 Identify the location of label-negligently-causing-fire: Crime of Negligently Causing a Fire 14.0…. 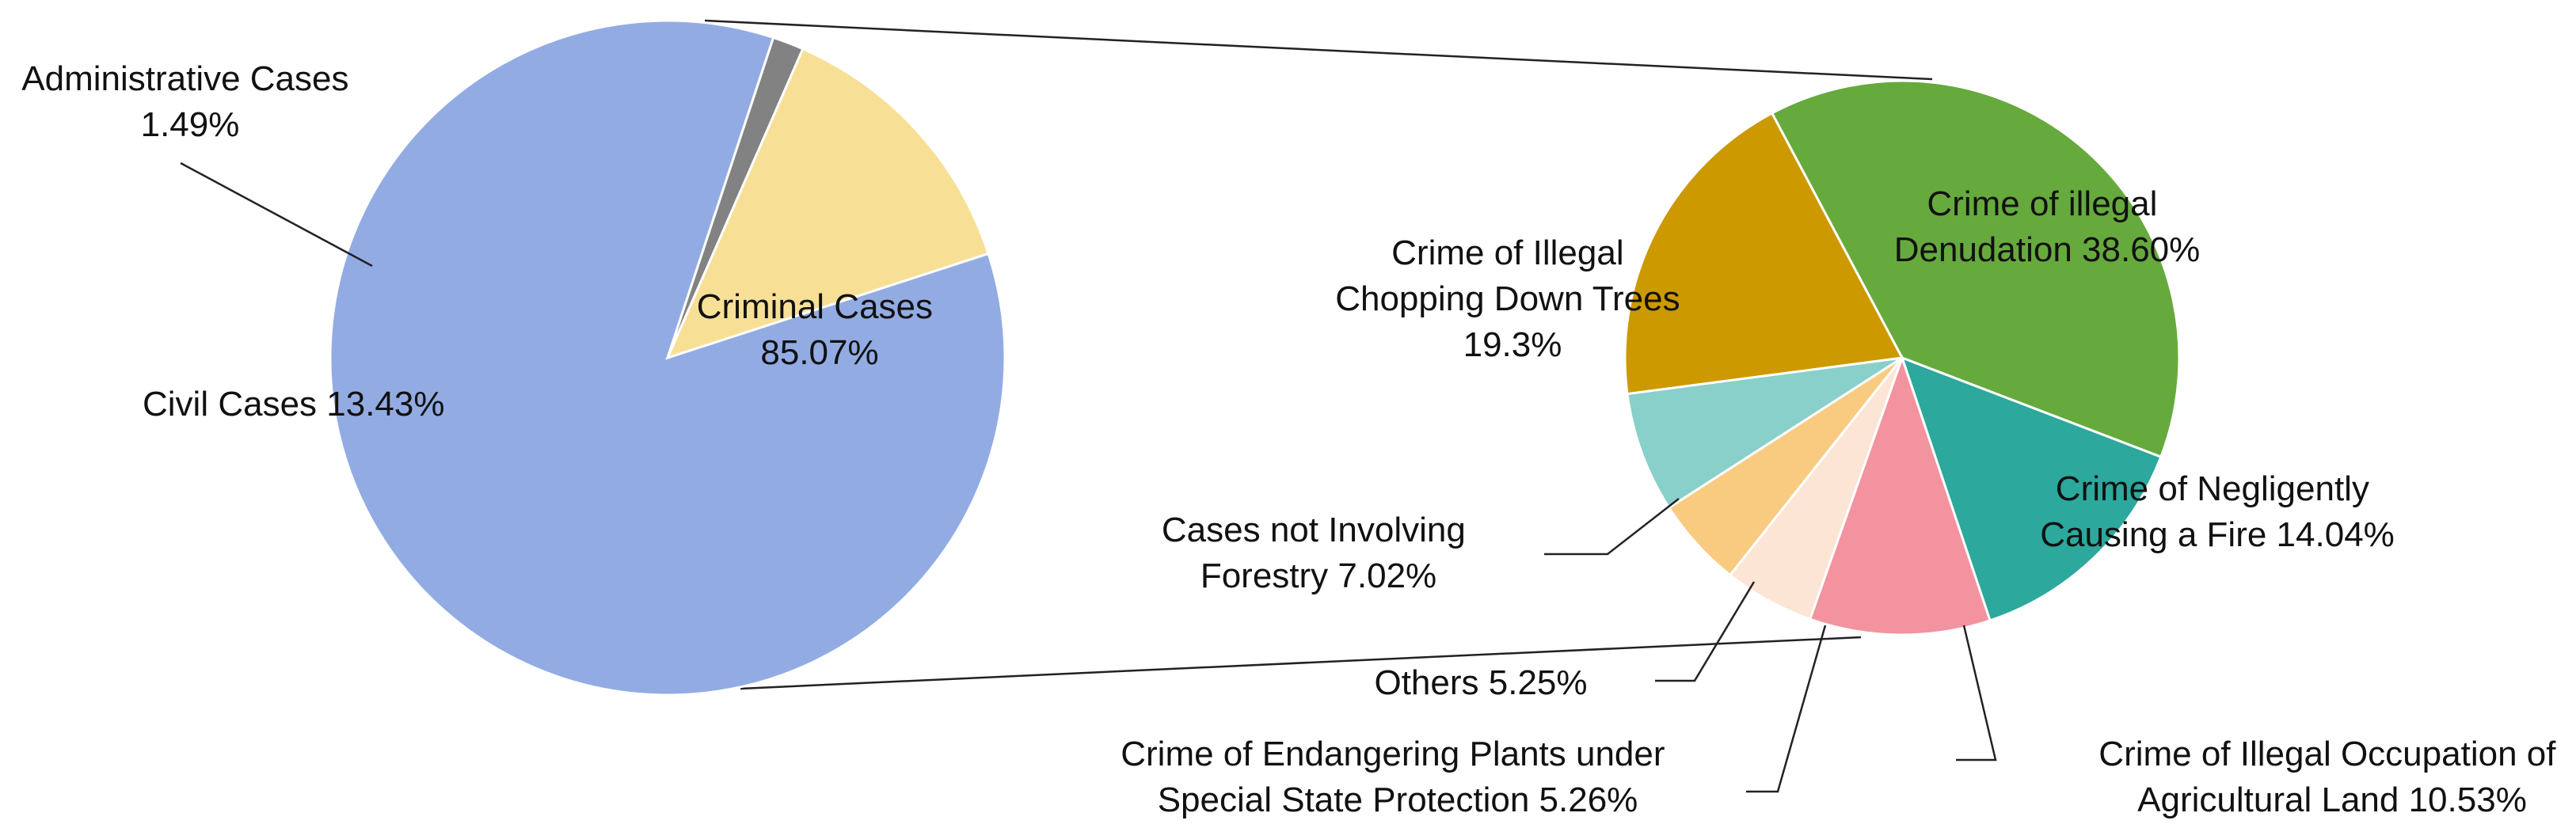
(2217, 511).